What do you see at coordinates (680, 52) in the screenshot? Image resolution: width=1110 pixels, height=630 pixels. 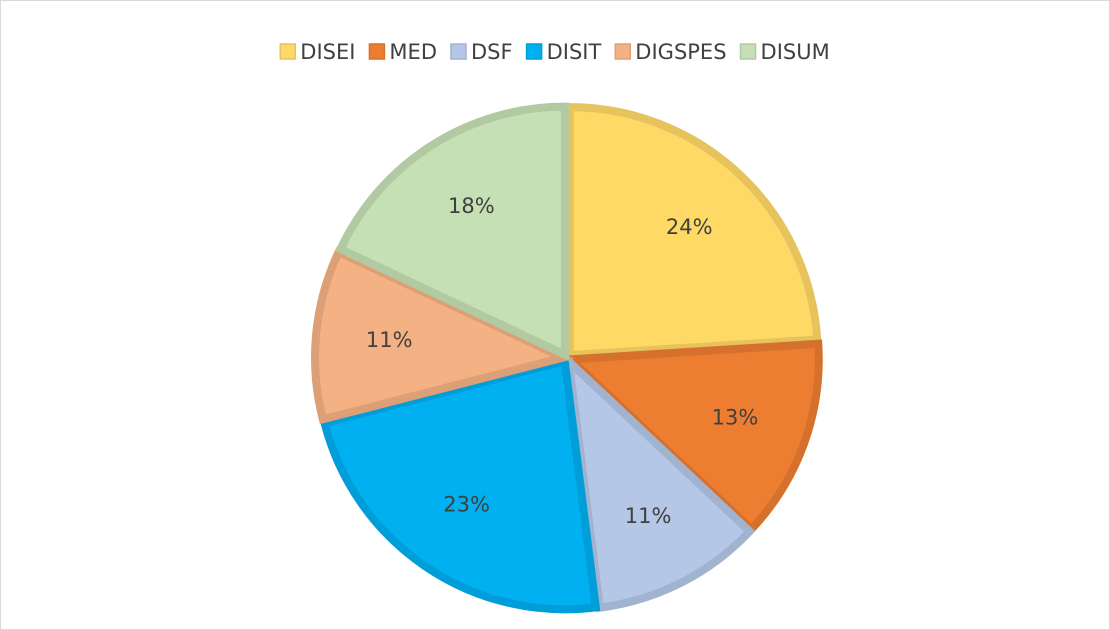 I see `legend-label: DIGSPES` at bounding box center [680, 52].